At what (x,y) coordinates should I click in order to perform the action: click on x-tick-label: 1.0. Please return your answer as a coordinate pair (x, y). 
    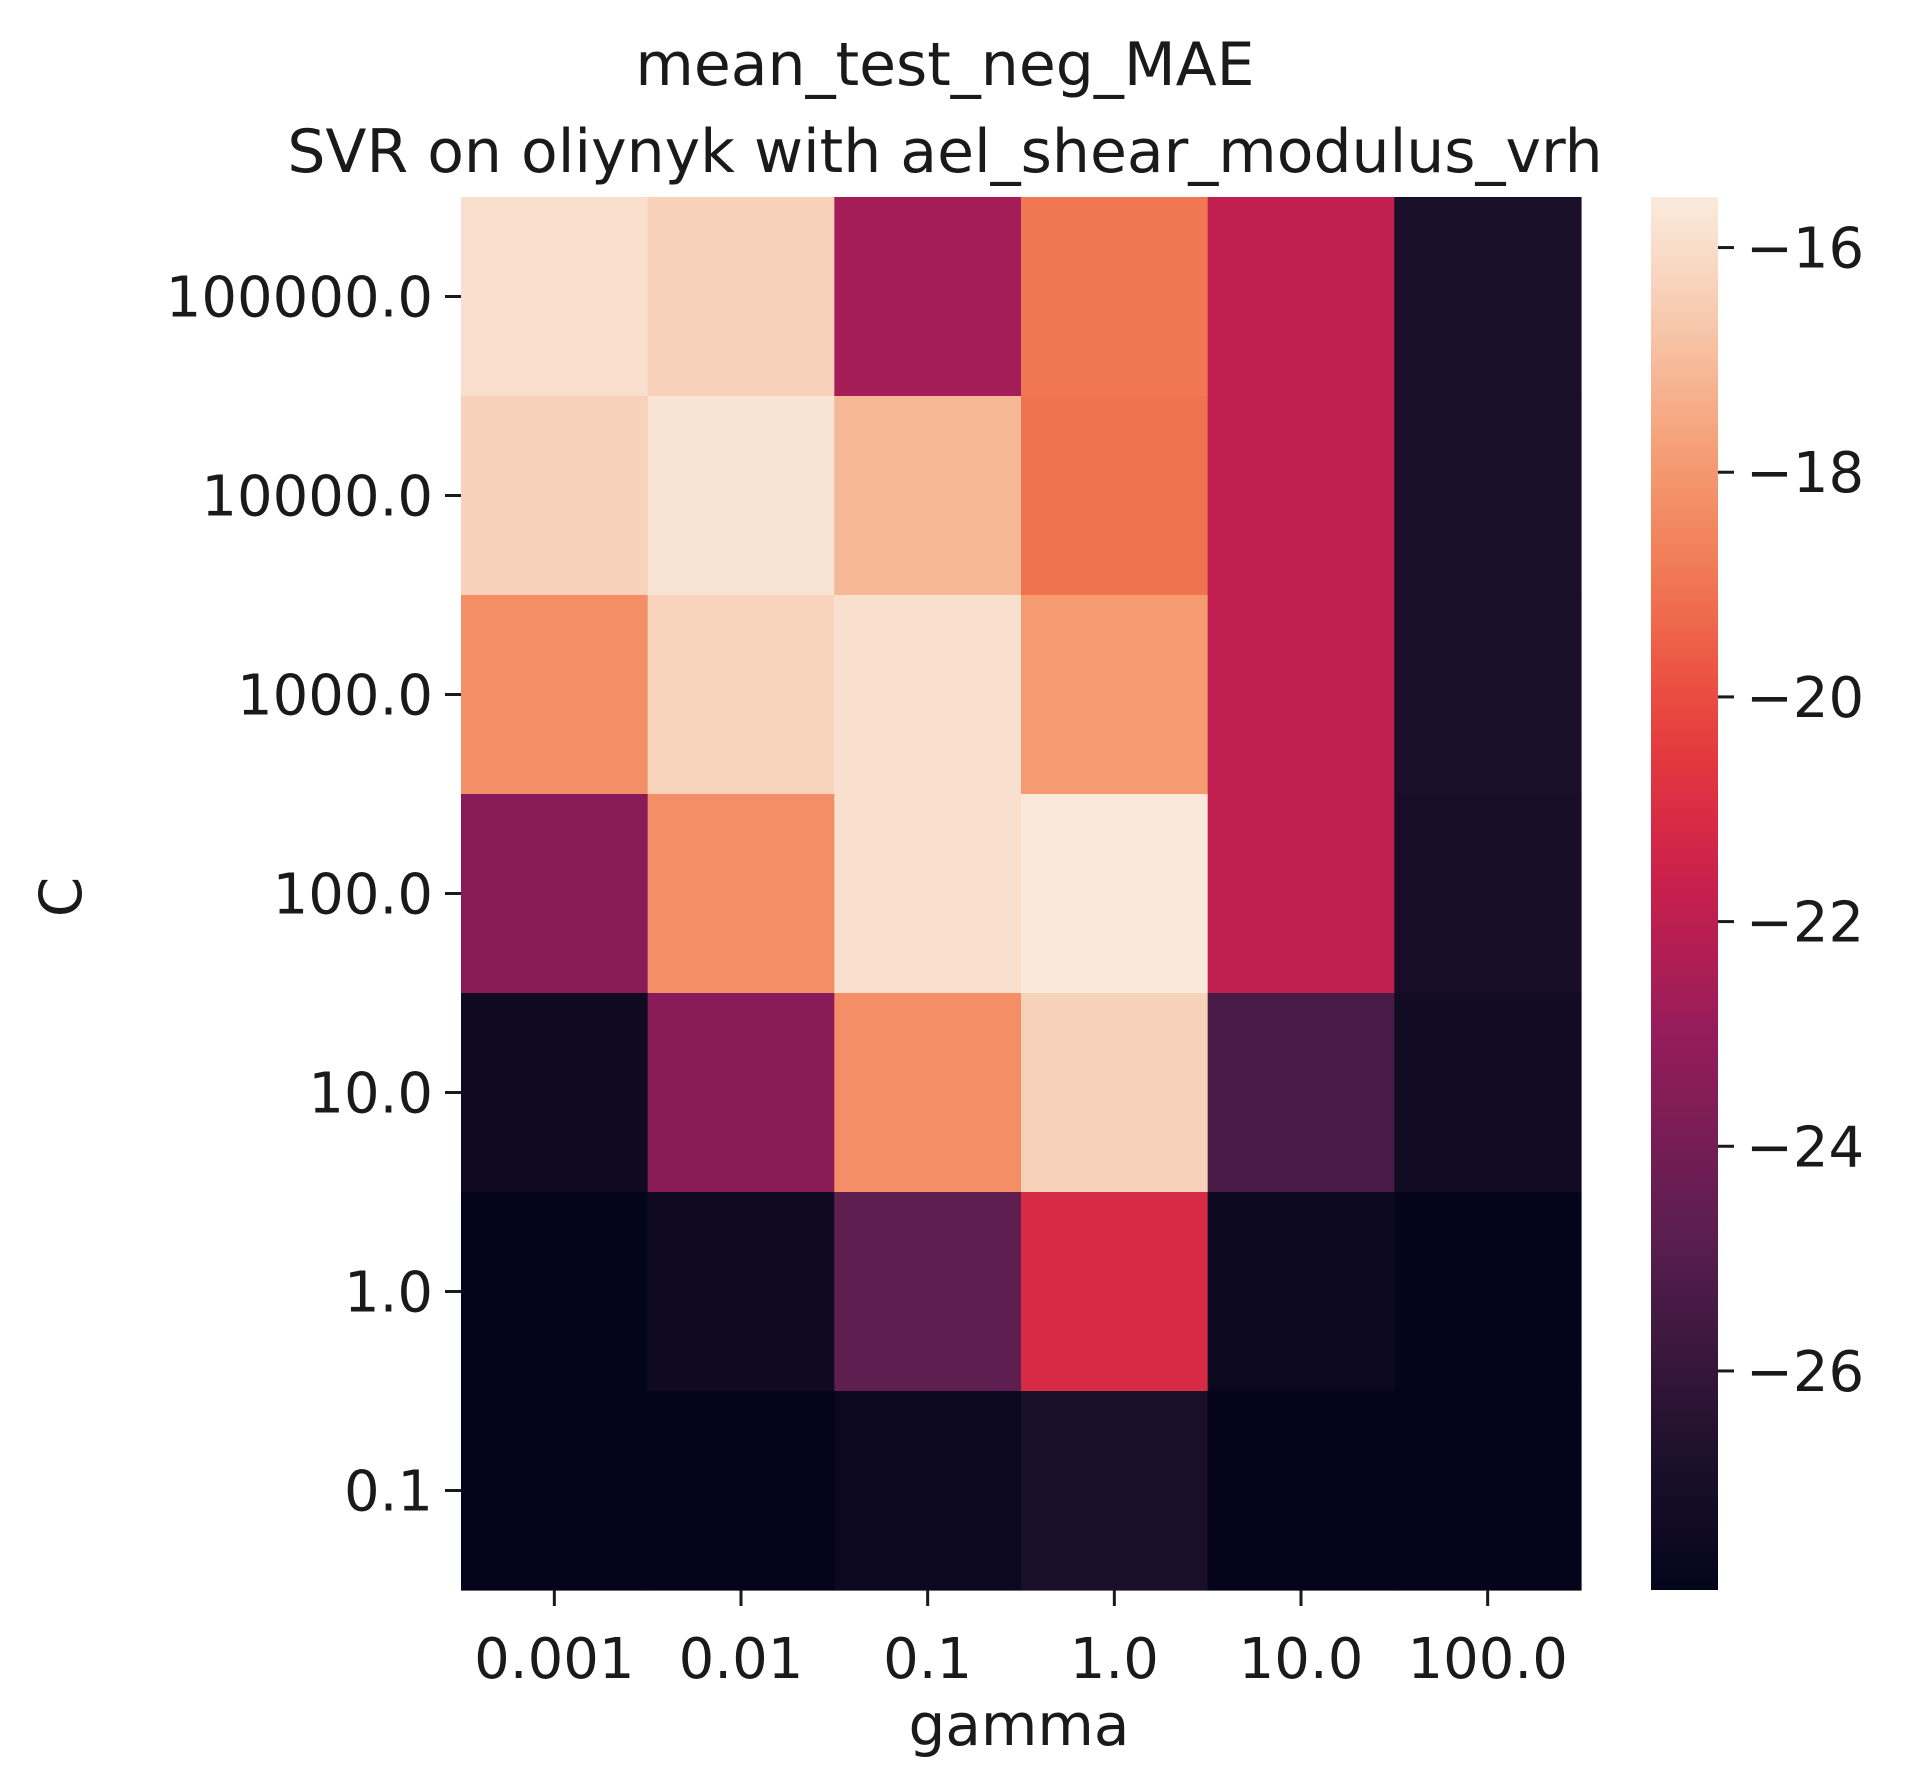
    Looking at the image, I should click on (1114, 1659).